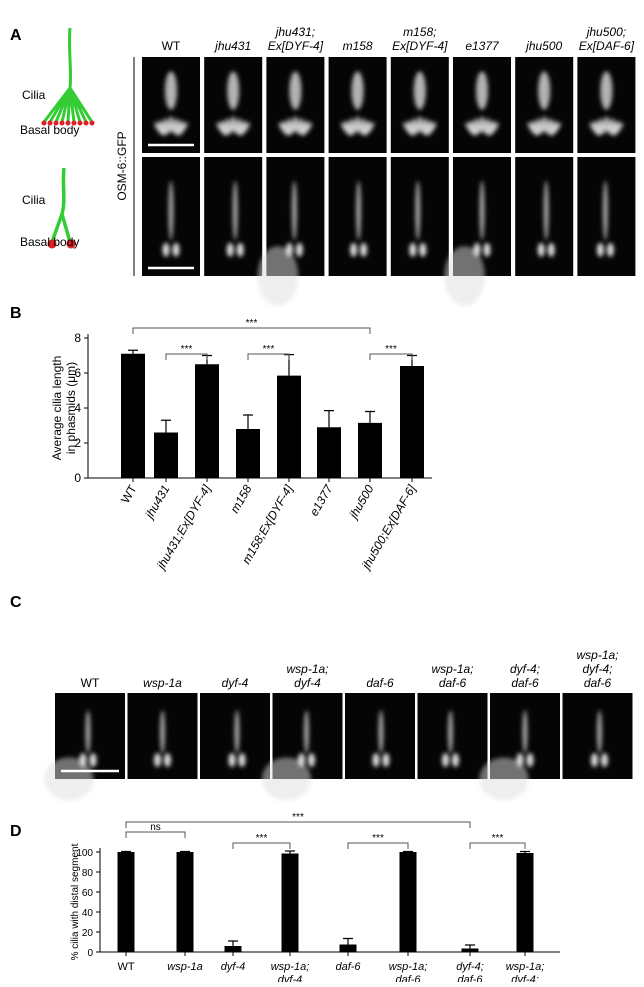  Describe the element at coordinates (71, 408) in the screenshot. I see `y-axis-label: in phasmids (μm)` at that location.